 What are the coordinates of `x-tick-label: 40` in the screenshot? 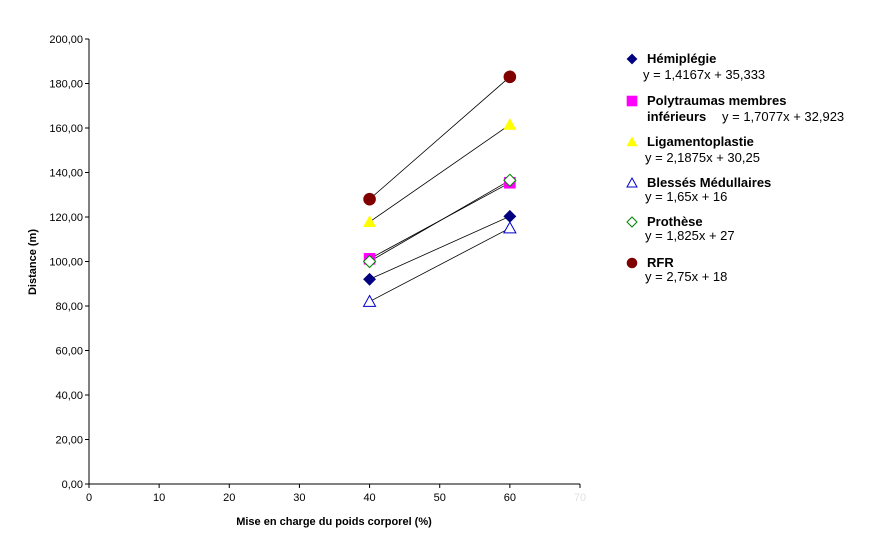 It's located at (369, 498).